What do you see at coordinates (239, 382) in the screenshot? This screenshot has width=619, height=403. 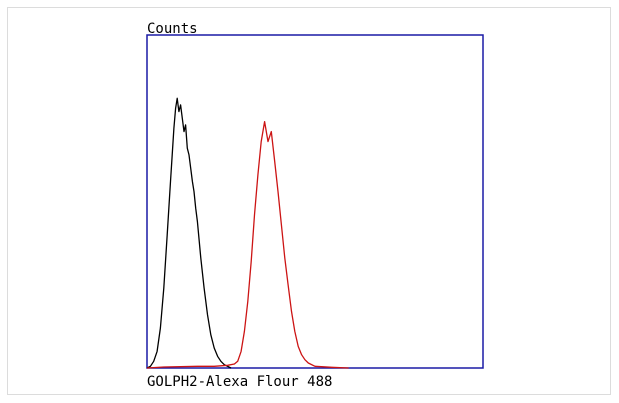 I see `x-axis-label: GOLPH2-Alexa Flour 488` at bounding box center [239, 382].